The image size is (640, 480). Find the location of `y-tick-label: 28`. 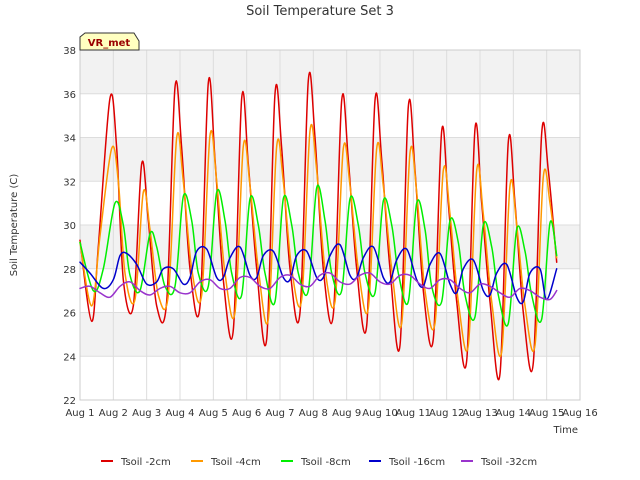

y-tick-label: 28 is located at coordinates (69, 270).